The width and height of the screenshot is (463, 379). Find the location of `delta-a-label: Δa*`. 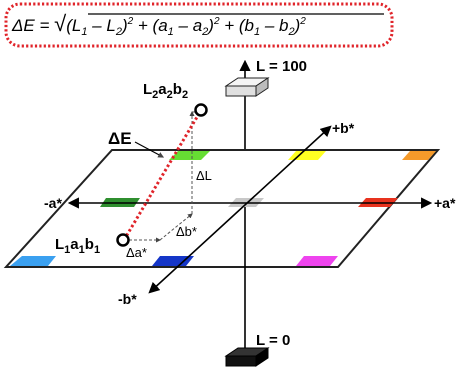

delta-a-label: Δa* is located at coordinates (136, 252).